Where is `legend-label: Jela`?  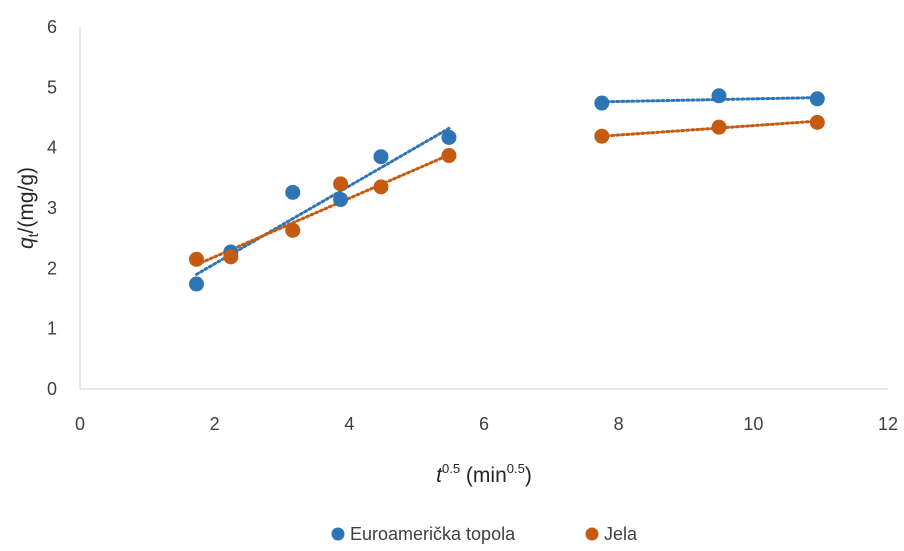
legend-label: Jela is located at coordinates (621, 534).